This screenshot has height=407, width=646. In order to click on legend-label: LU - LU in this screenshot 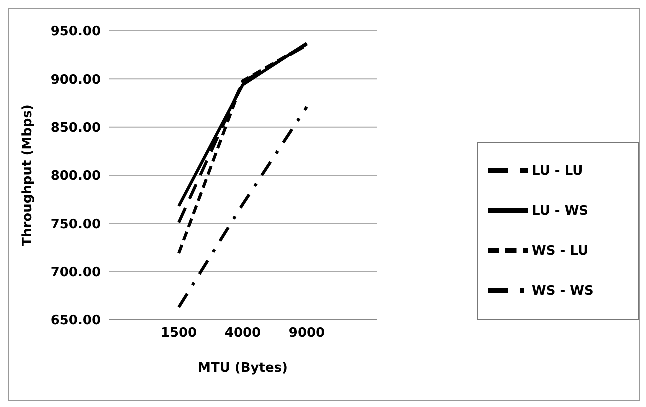, I will do `click(558, 172)`.